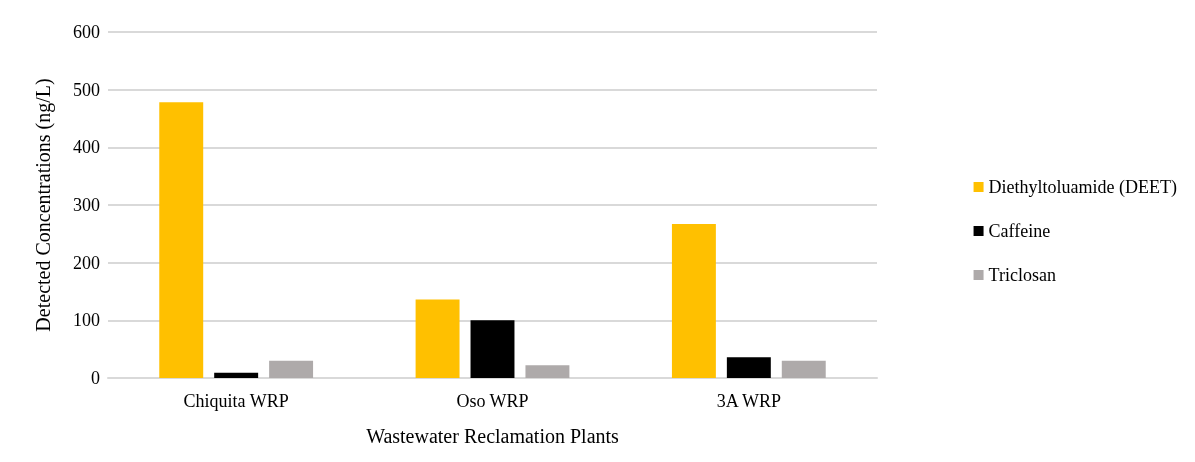 Image resolution: width=1195 pixels, height=462 pixels. What do you see at coordinates (236, 401) in the screenshot?
I see `x-tick-label: Chiquita WRP` at bounding box center [236, 401].